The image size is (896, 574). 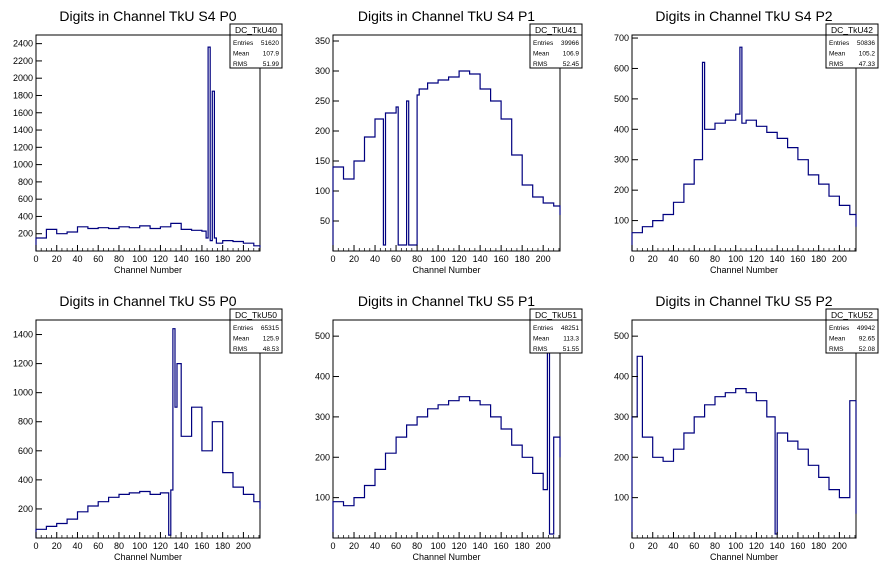 I want to click on stats-value: 48251, so click(x=570, y=328).